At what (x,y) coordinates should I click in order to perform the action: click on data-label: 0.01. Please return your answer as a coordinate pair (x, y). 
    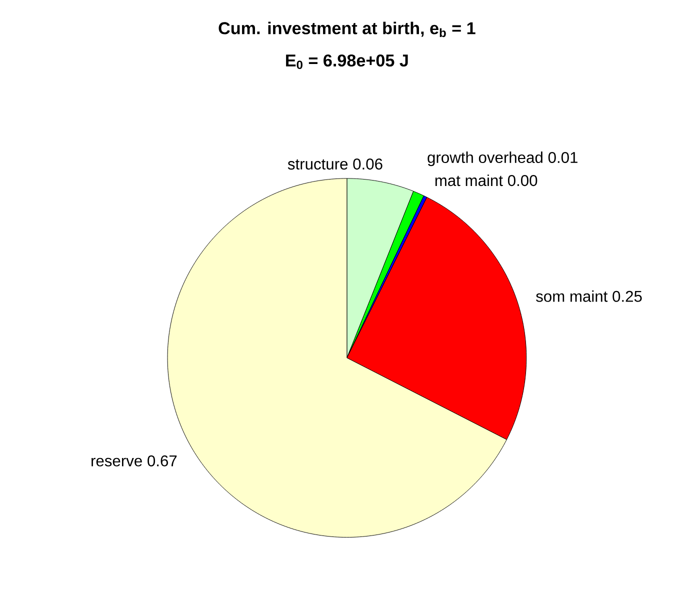
    Looking at the image, I should click on (563, 158).